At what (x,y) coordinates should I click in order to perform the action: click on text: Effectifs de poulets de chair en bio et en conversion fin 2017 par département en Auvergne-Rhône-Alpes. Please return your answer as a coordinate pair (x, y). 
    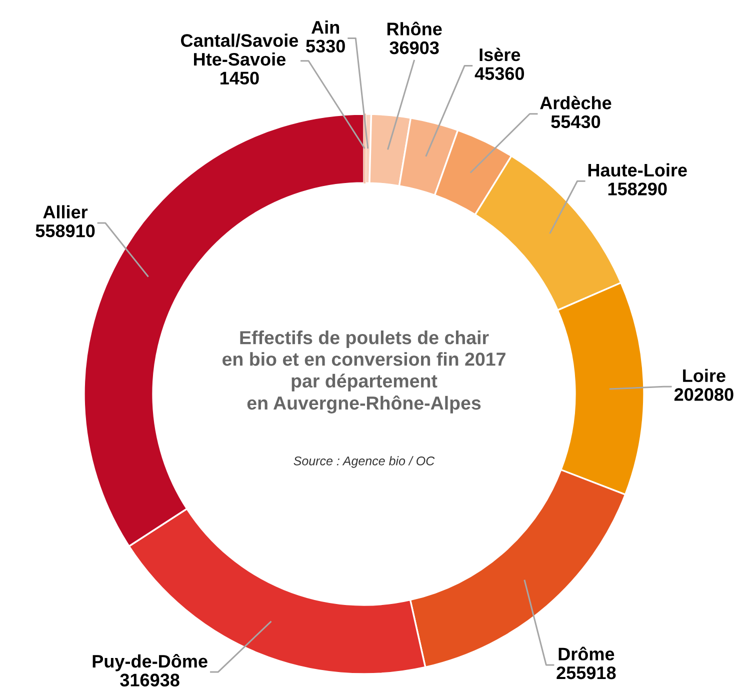
    Looking at the image, I should click on (364, 372).